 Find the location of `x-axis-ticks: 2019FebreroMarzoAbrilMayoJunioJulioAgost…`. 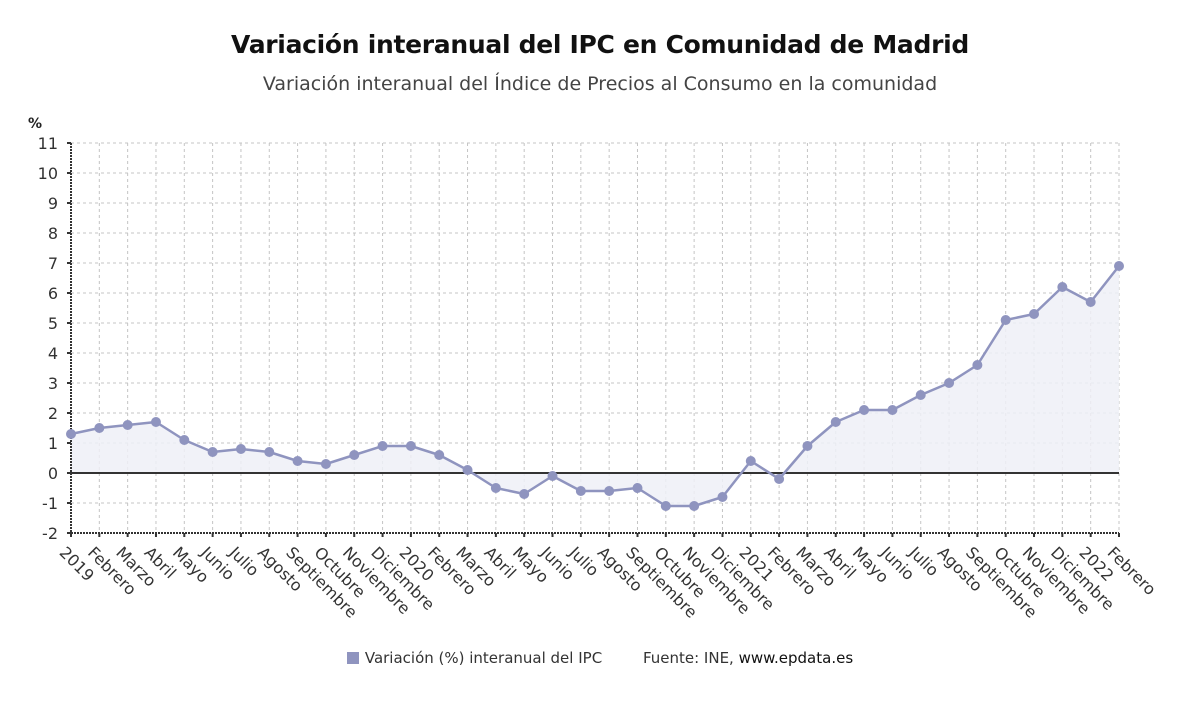

x-axis-ticks: 2019FebreroMarzoAbrilMayoJunioJulioAgost… is located at coordinates (608, 577).